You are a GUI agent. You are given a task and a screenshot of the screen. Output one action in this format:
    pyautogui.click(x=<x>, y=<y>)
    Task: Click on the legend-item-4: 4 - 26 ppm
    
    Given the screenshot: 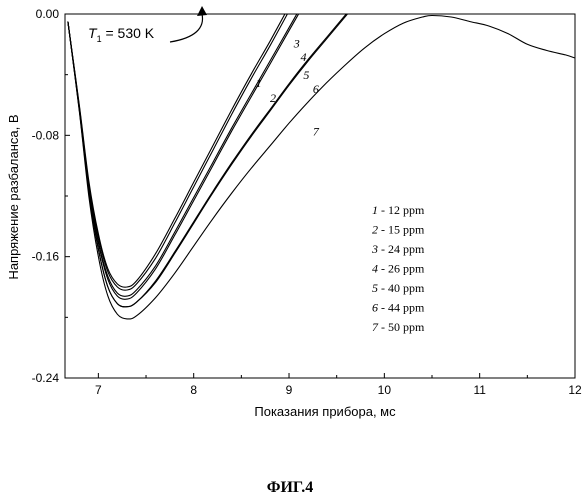 What is the action you would take?
    pyautogui.click(x=398, y=269)
    